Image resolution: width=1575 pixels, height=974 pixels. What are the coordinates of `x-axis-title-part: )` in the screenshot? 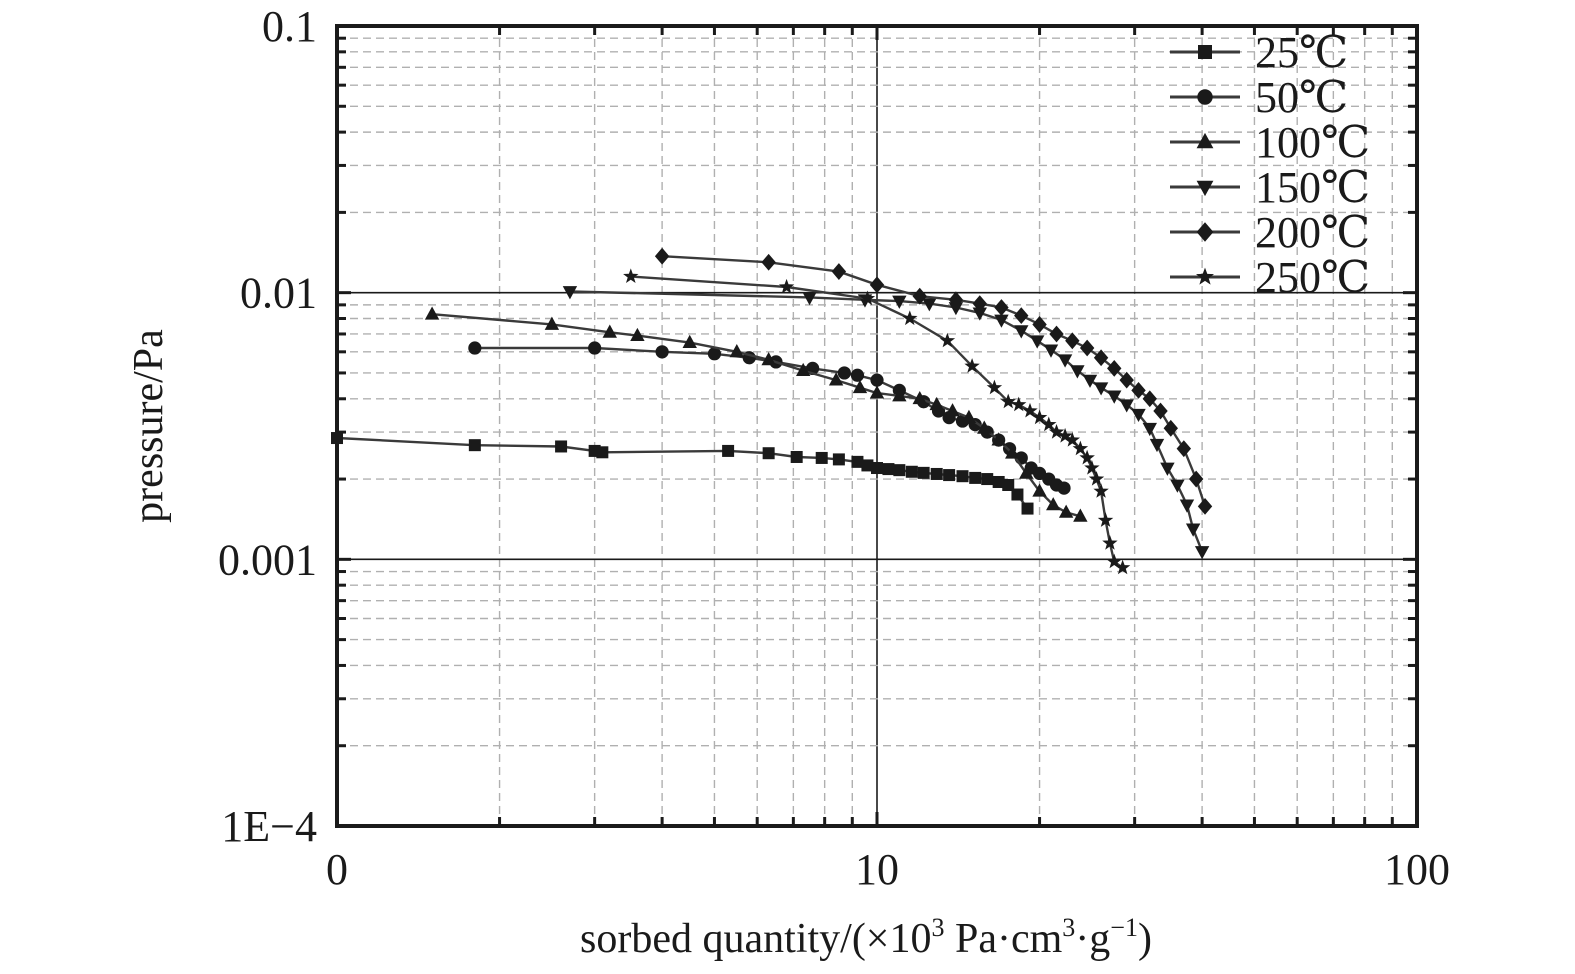 It's located at (1145, 939).